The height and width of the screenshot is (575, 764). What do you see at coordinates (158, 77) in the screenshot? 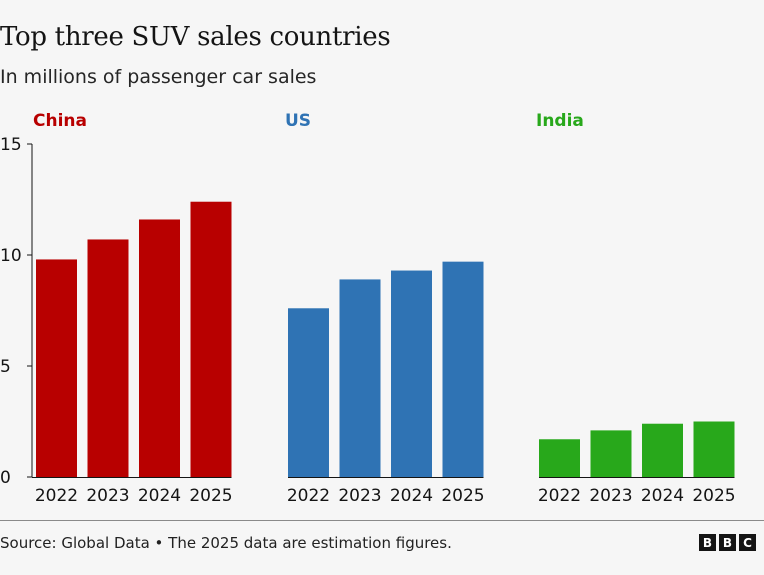
I see `chart-subtitle: In millions of passenger car sales` at bounding box center [158, 77].